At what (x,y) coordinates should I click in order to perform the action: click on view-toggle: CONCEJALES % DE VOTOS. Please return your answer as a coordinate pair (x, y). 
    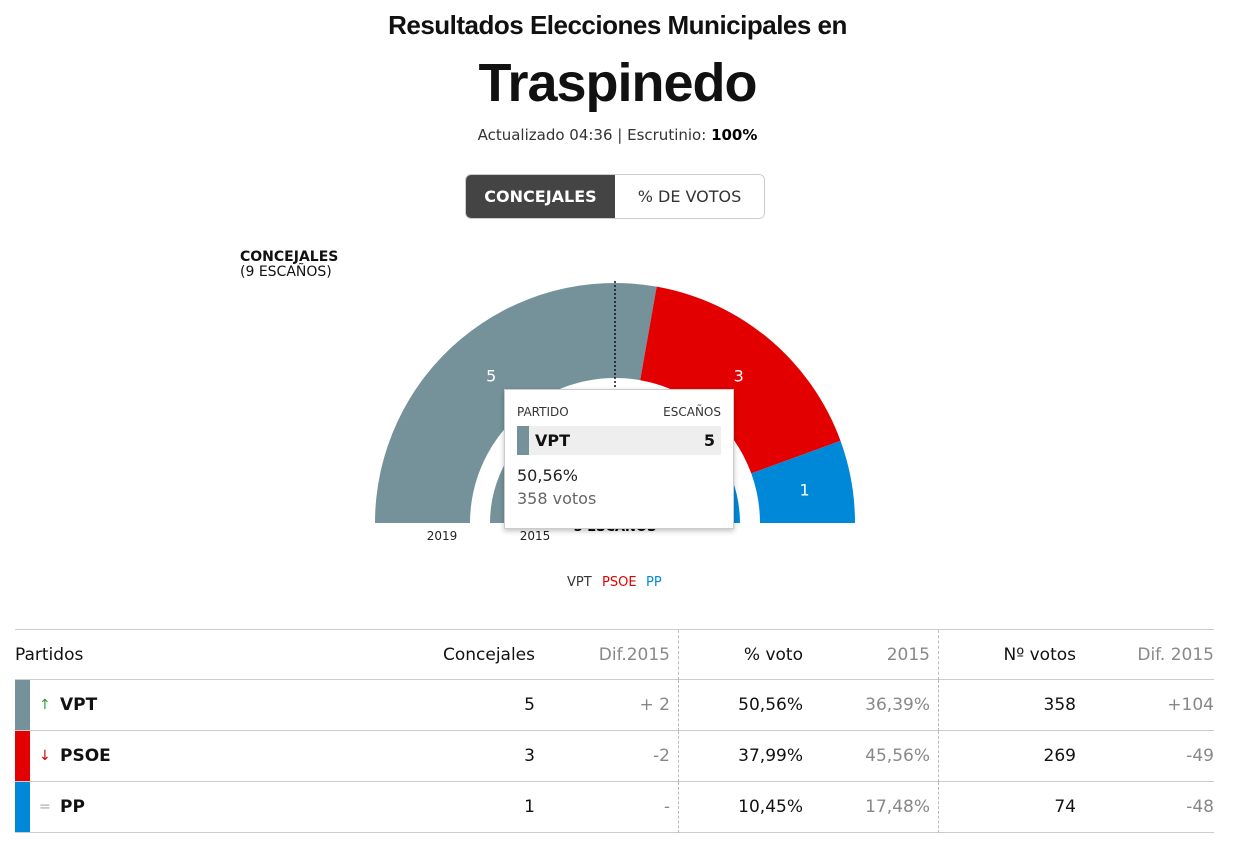
    Looking at the image, I should click on (615, 196).